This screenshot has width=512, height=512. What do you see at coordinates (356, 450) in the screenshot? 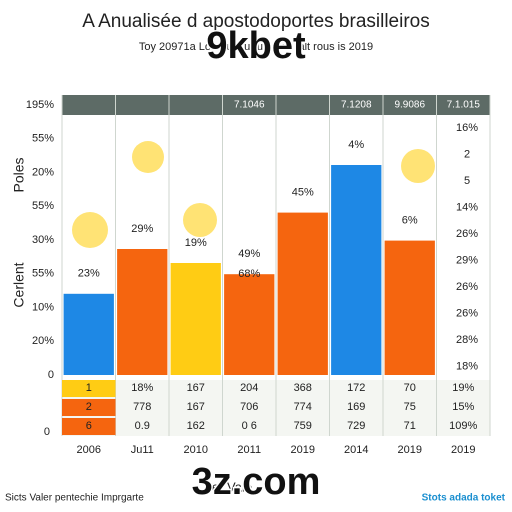
I see `x-tick-label: 2014` at bounding box center [356, 450].